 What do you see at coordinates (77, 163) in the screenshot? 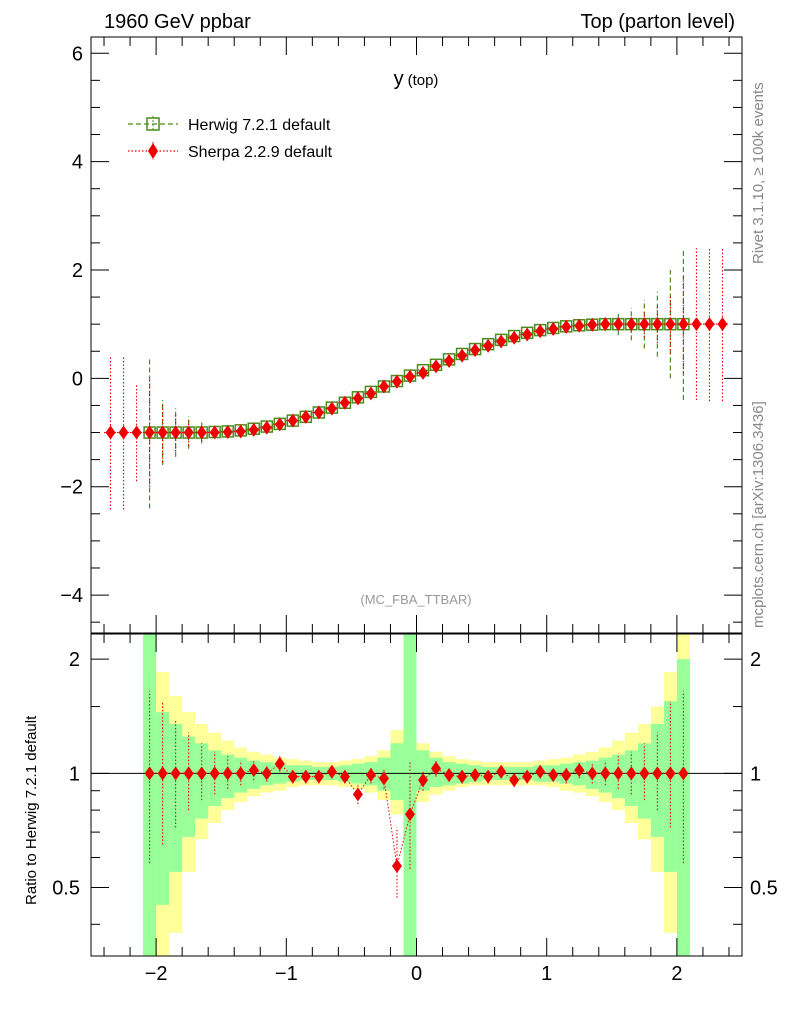
I see `main-ytick-label: 4` at bounding box center [77, 163].